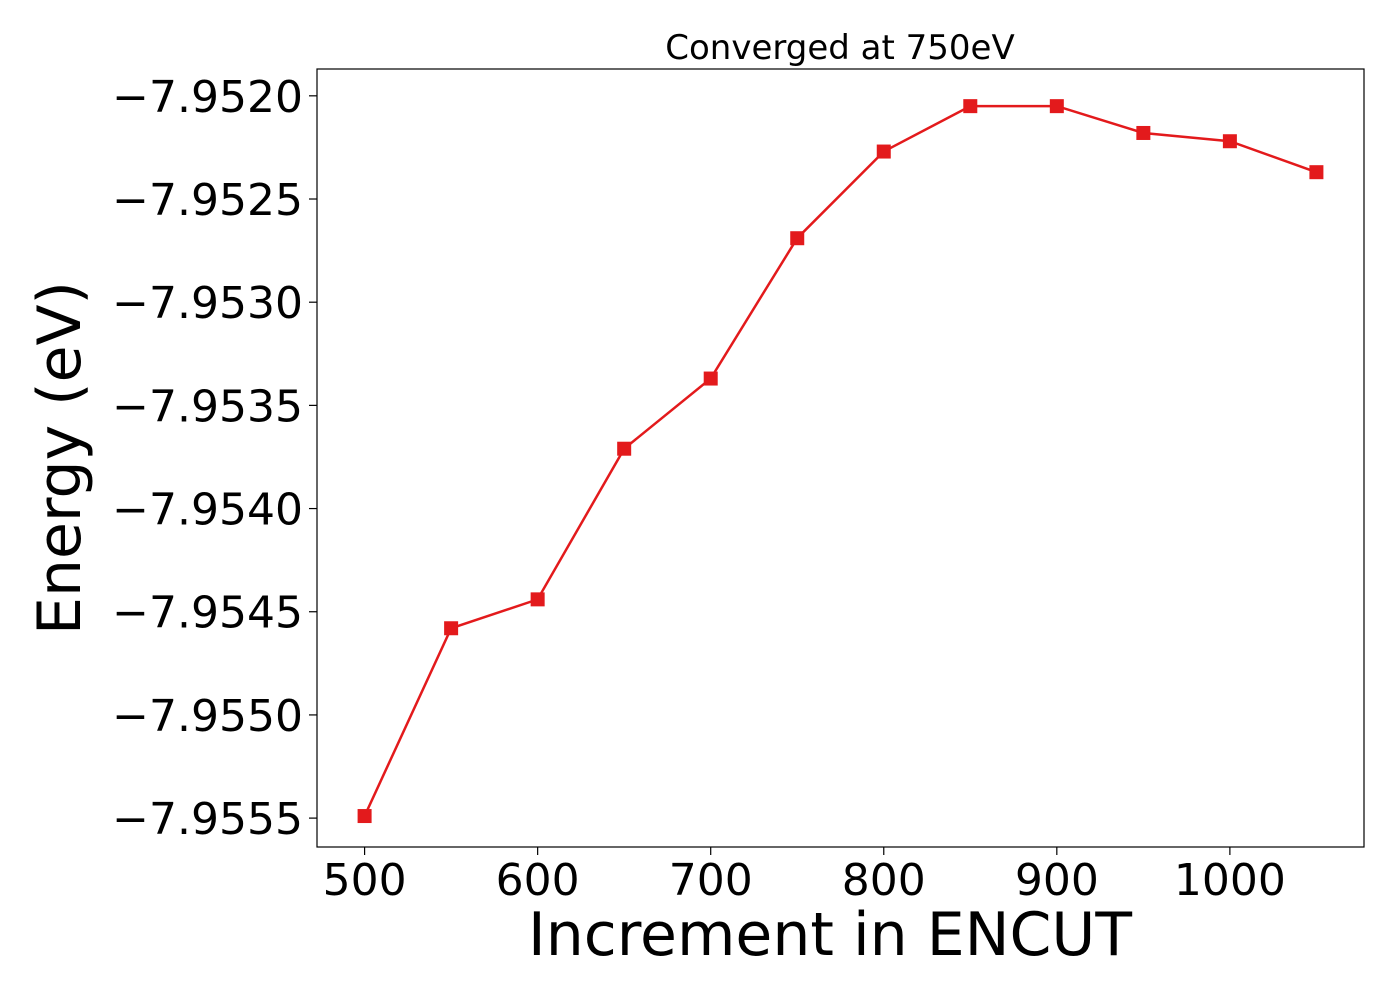  I want to click on y-tick-label: −7.9520, so click(207, 97).